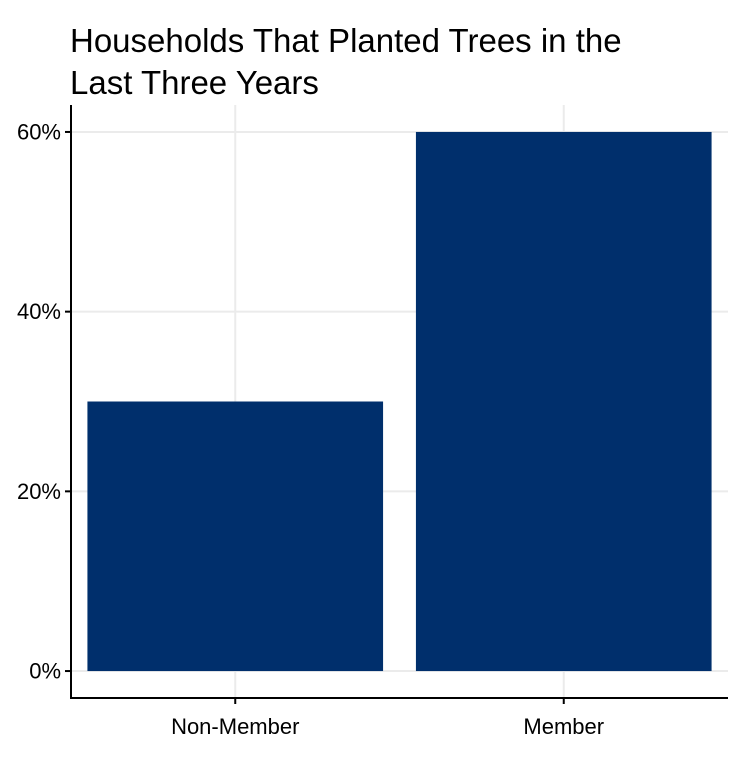  What do you see at coordinates (39, 311) in the screenshot?
I see `y-tick-label-2: 40%` at bounding box center [39, 311].